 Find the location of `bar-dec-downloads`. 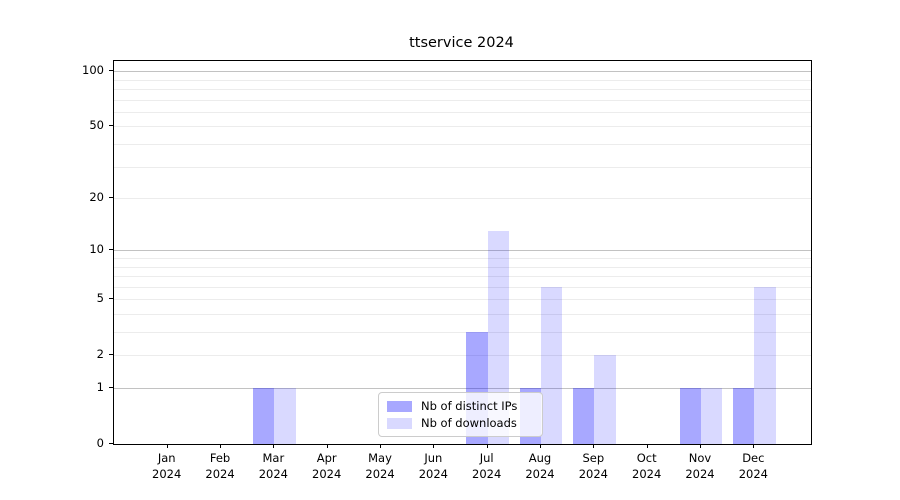

bar-dec-downloads is located at coordinates (765, 365).